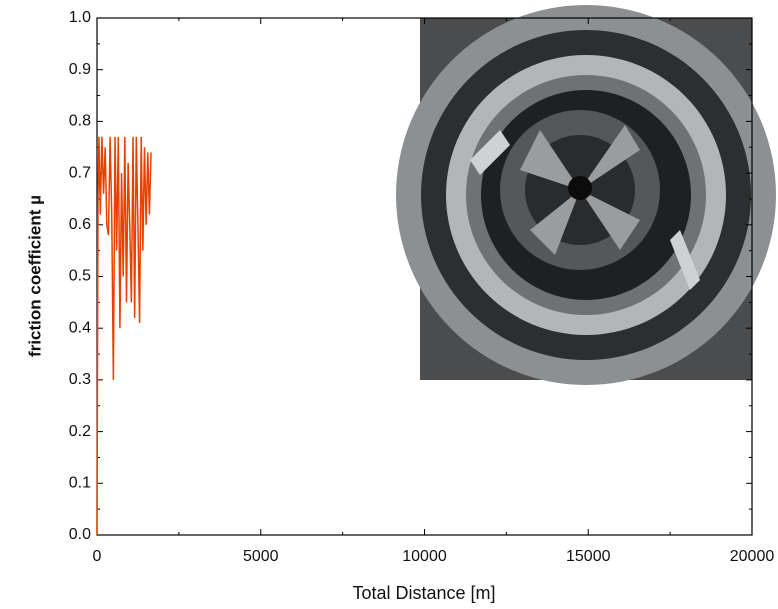 The height and width of the screenshot is (609, 778). What do you see at coordinates (80, 431) in the screenshot?
I see `y-tick-label: 0.2` at bounding box center [80, 431].